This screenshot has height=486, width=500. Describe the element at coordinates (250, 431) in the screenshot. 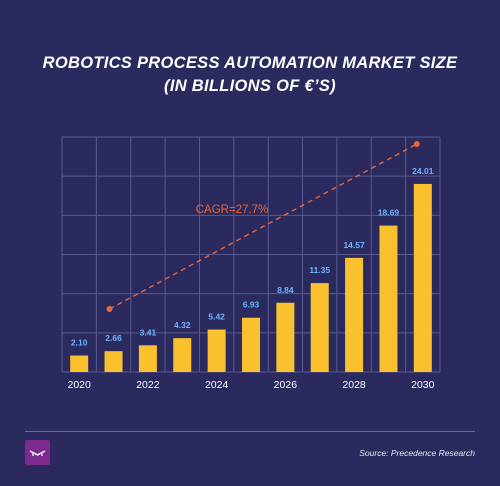

I see `footer-divider` at that location.